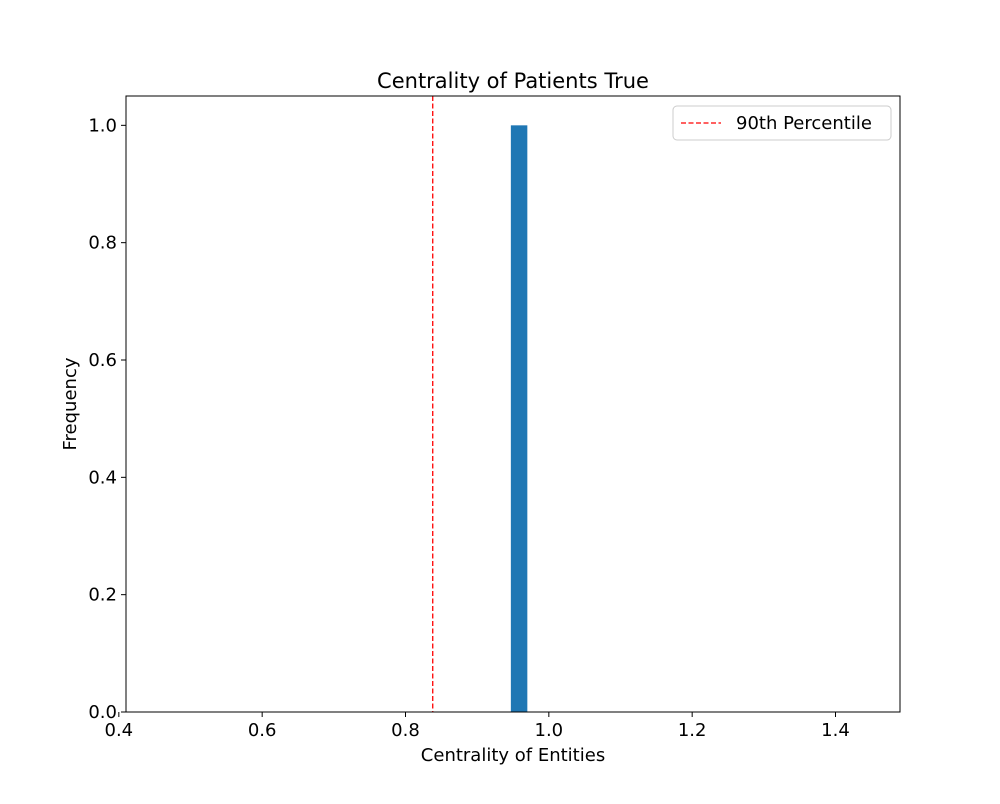 This screenshot has width=1000, height=804. I want to click on x-tick-label: 1.4, so click(835, 730).